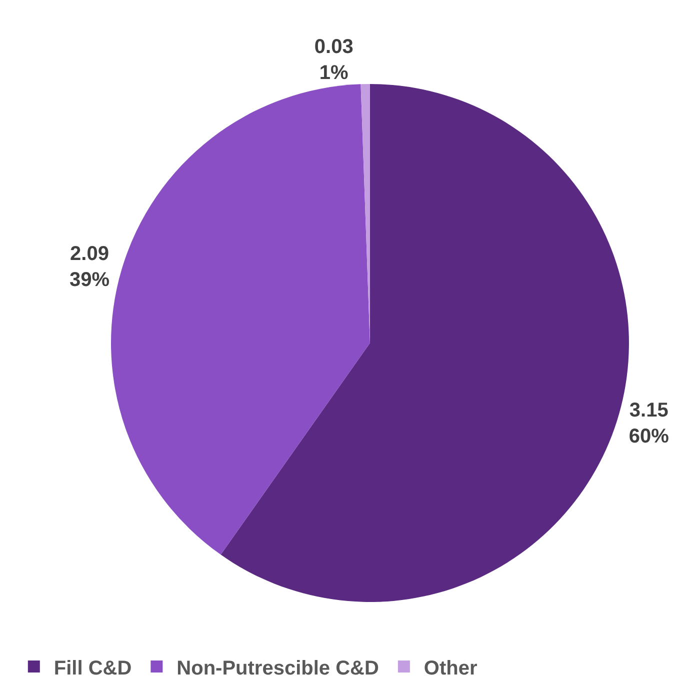 Image resolution: width=695 pixels, height=686 pixels. I want to click on data-label: 0.03 1%, so click(334, 60).